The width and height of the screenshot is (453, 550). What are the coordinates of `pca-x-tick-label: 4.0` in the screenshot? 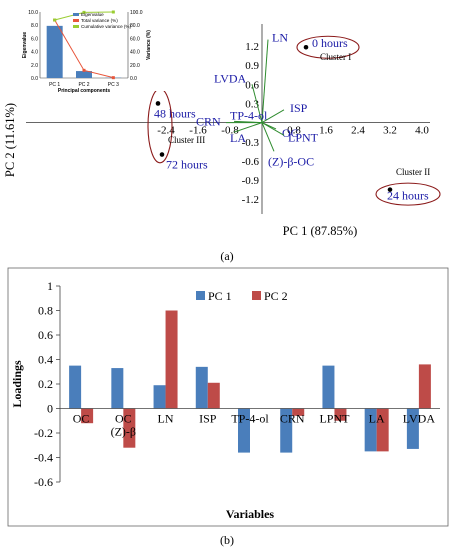 It's located at (422, 131).